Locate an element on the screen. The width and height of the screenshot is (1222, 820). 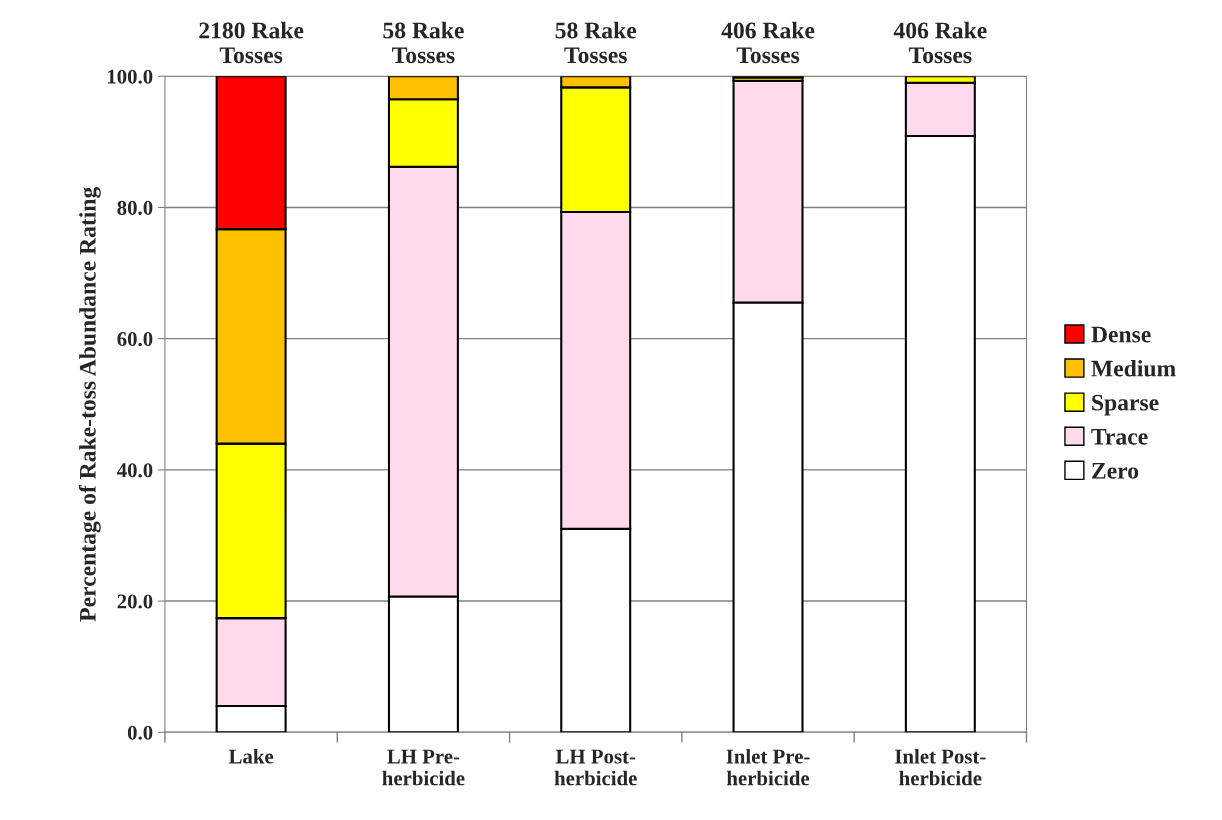
x-tick-label: Lake is located at coordinates (251, 756).